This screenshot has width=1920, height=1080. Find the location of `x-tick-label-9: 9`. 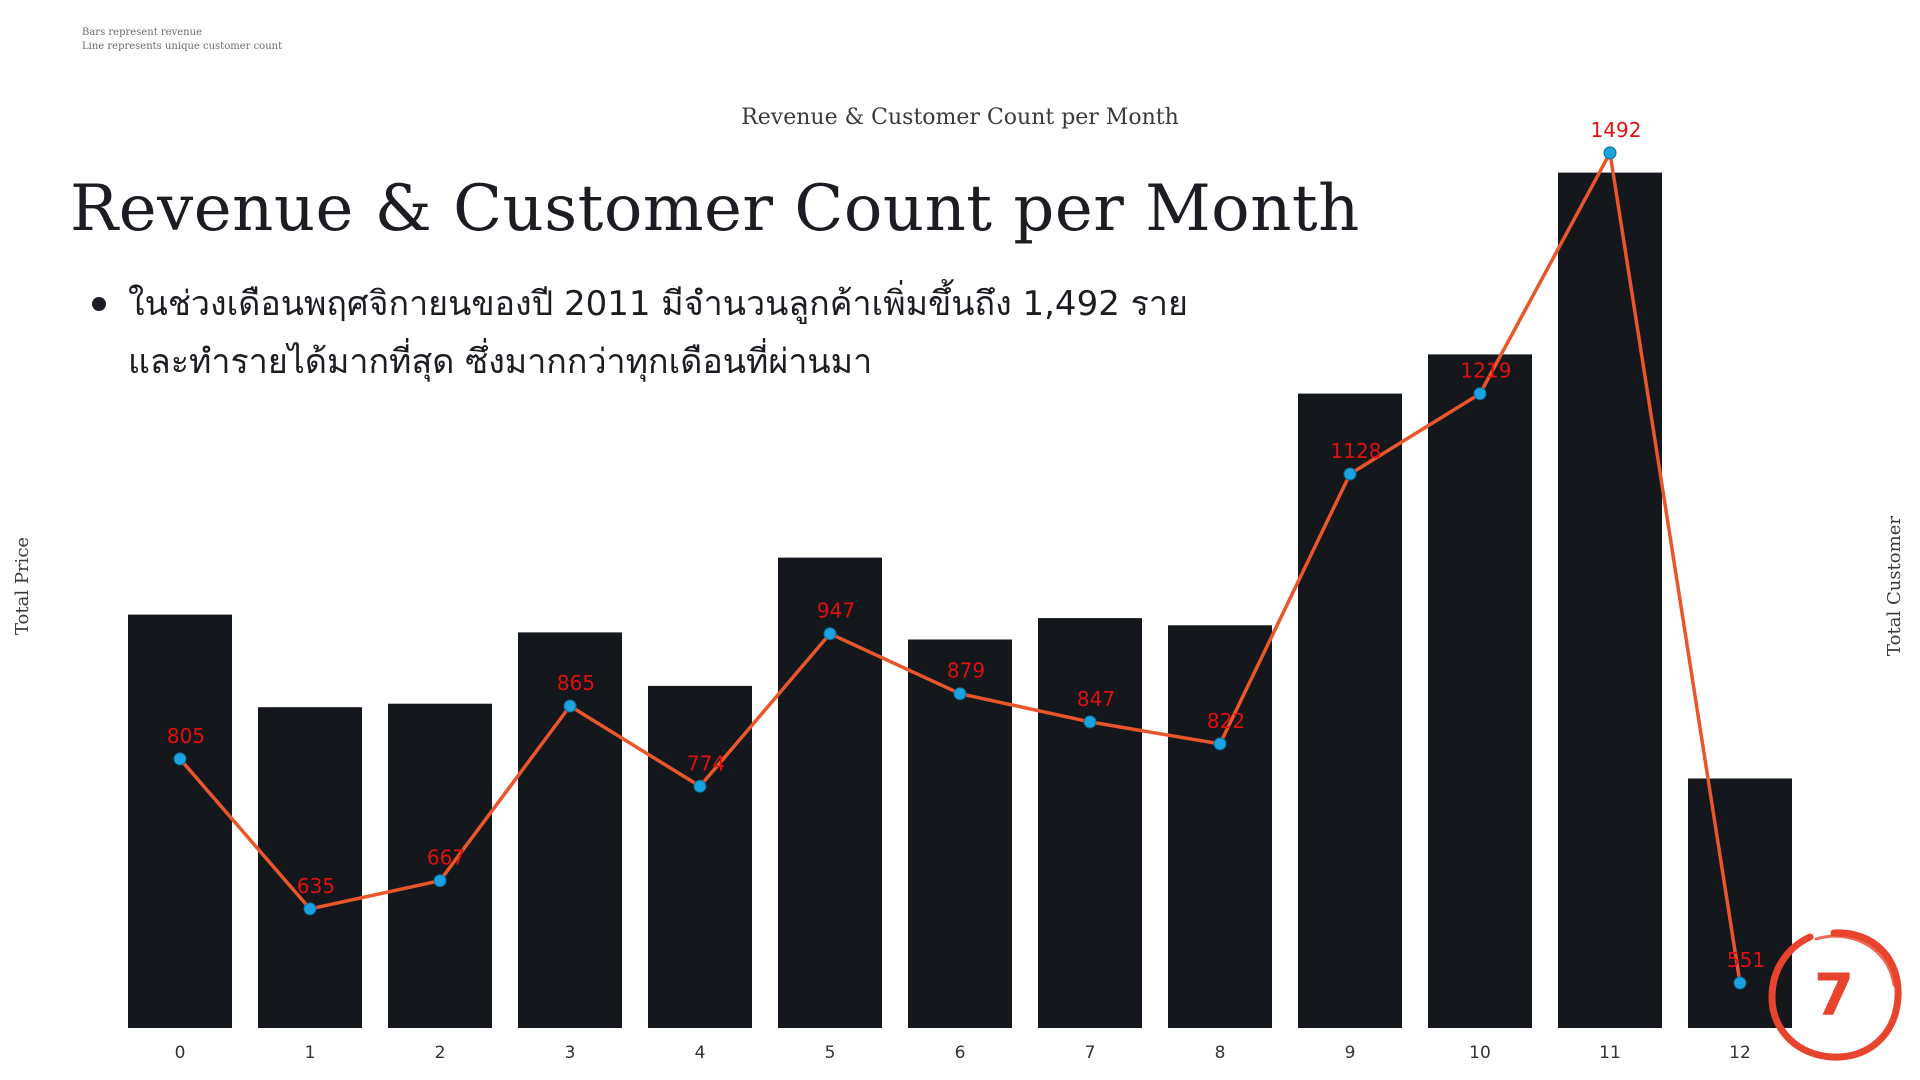

x-tick-label-9: 9 is located at coordinates (1350, 1053).